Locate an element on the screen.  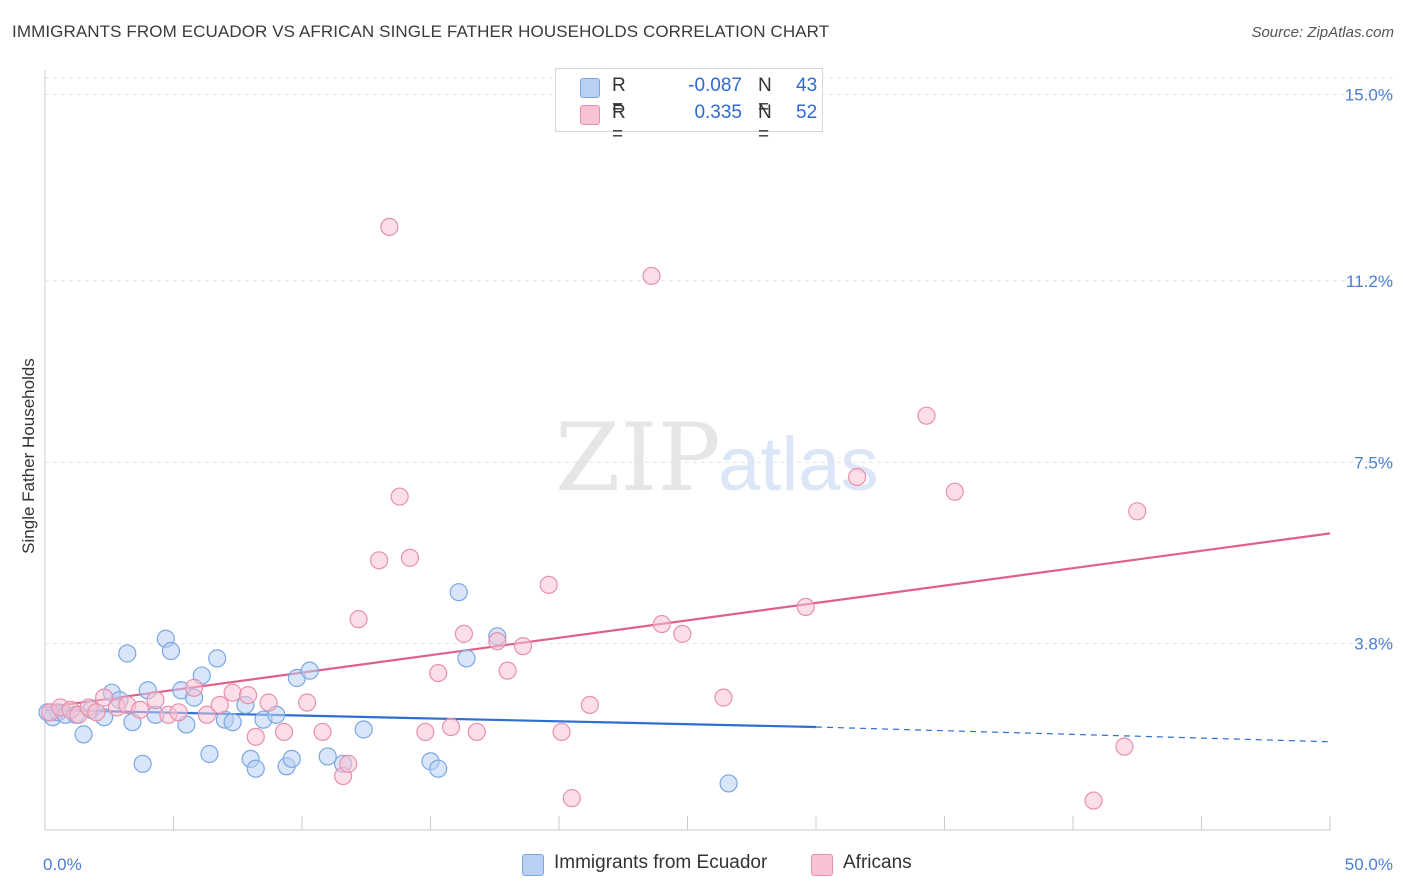
bottom-legend-swatch-ecuador is located at coordinates (533, 865).